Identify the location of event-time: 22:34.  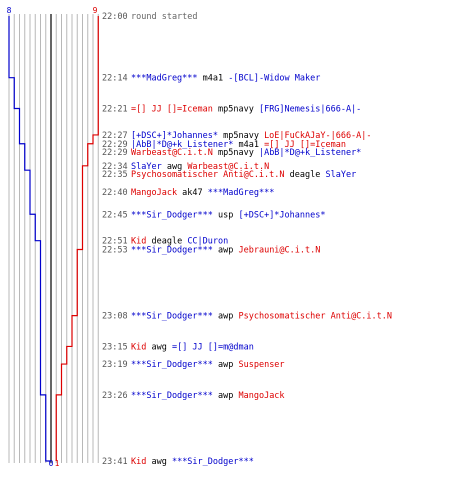
(115, 167).